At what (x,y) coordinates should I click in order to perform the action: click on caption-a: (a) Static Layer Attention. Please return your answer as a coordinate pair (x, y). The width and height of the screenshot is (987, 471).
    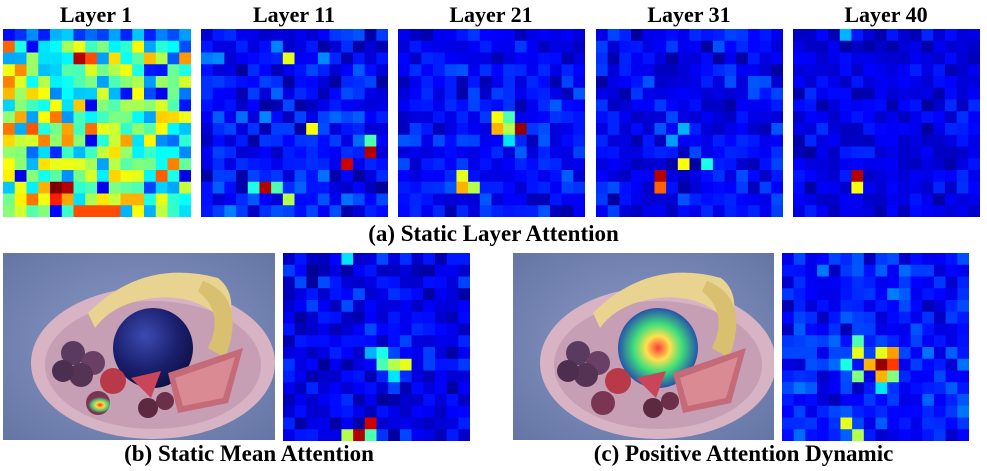
    Looking at the image, I should click on (493, 233).